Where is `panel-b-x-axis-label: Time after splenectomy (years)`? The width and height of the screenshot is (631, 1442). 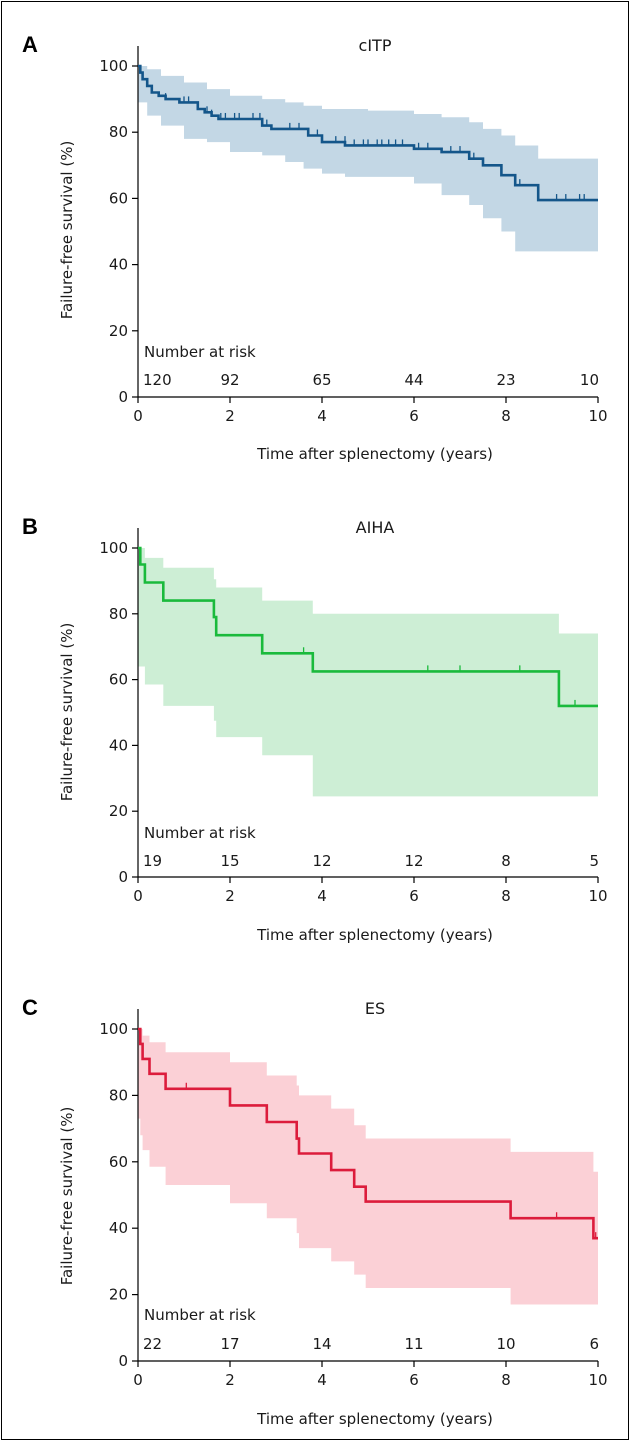
panel-b-x-axis-label: Time after splenectomy (years) is located at coordinates (374, 935).